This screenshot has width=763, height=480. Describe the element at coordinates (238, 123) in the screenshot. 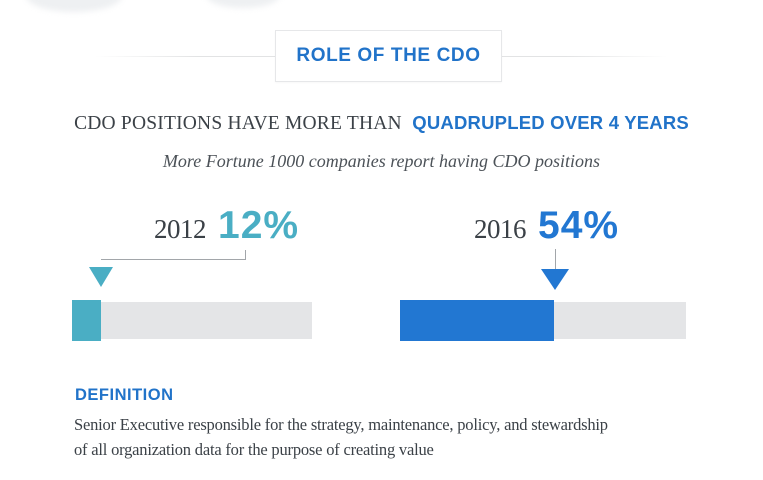

I see `headline-plain-text: CDO POSITIONS HAVE MORE THAN` at that location.